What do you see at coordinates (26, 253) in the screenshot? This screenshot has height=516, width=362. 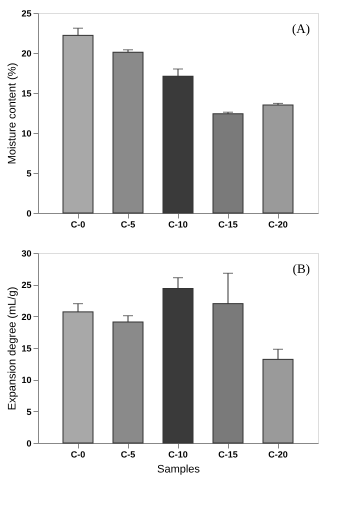 I see `y-tick-label: 30` at bounding box center [26, 253].